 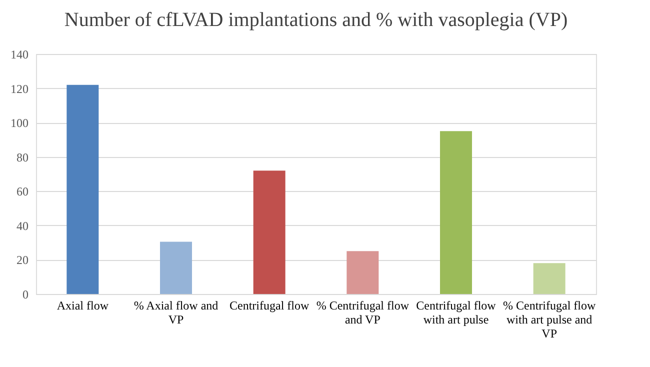 What do you see at coordinates (456, 312) in the screenshot?
I see `x-tick-label: Centrifugal flow with art pulse` at bounding box center [456, 312].